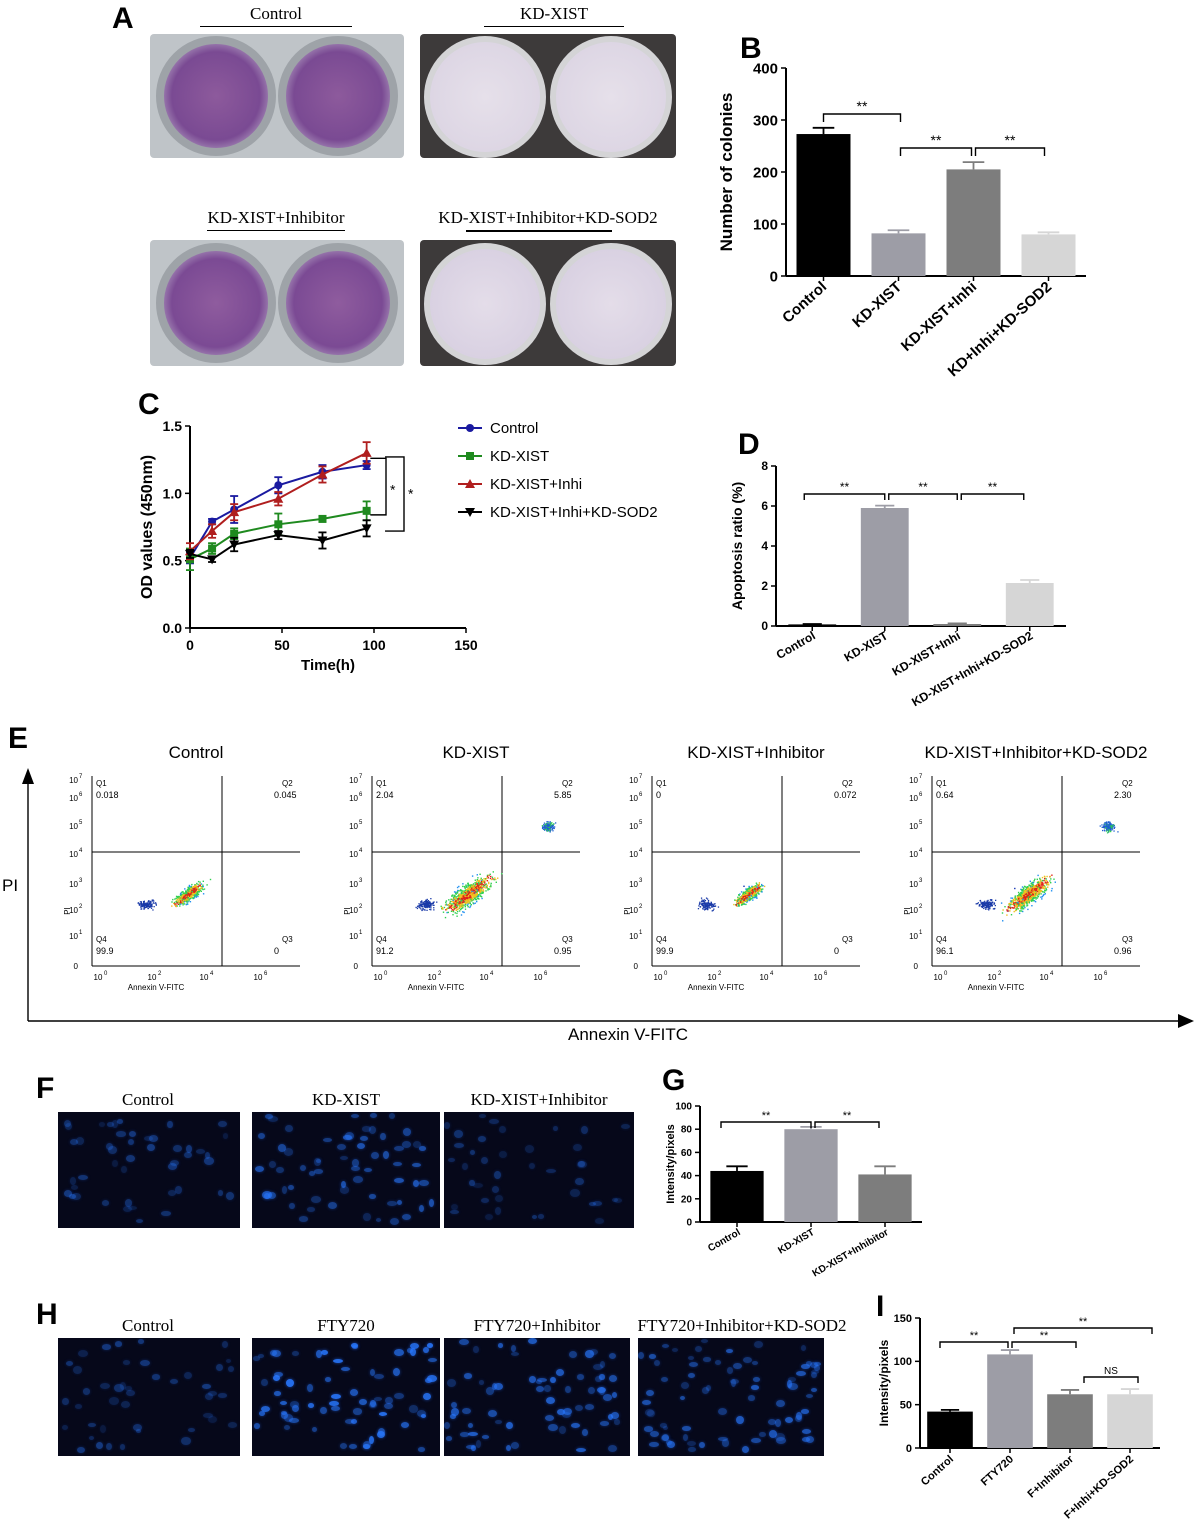 The height and width of the screenshot is (1534, 1200). What do you see at coordinates (539, 231) in the screenshot?
I see `caption-a-kd-sod2-underline` at bounding box center [539, 231].